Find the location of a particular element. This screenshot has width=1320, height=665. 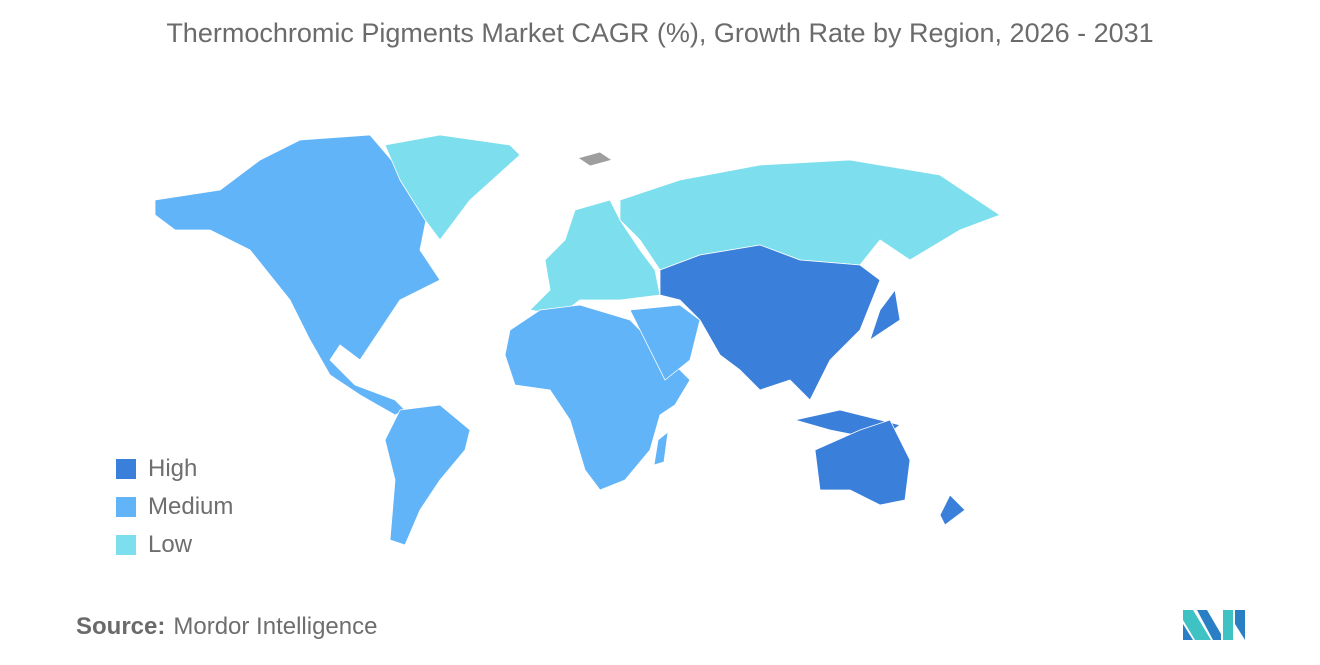

legend-item-low: Low is located at coordinates (174, 545).